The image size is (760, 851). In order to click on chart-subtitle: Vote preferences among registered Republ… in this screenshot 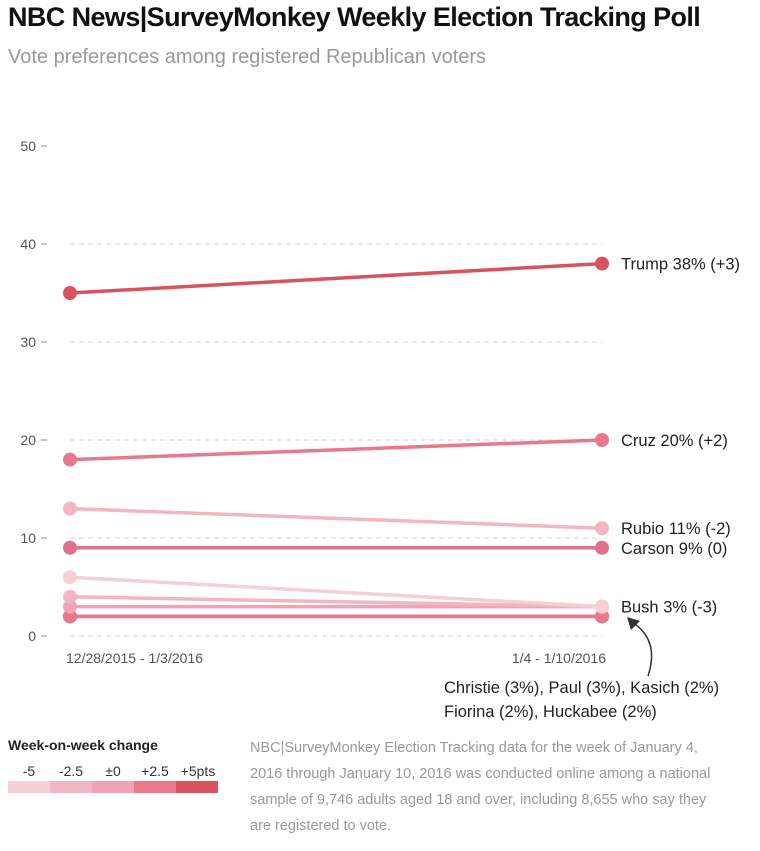, I will do `click(247, 57)`.